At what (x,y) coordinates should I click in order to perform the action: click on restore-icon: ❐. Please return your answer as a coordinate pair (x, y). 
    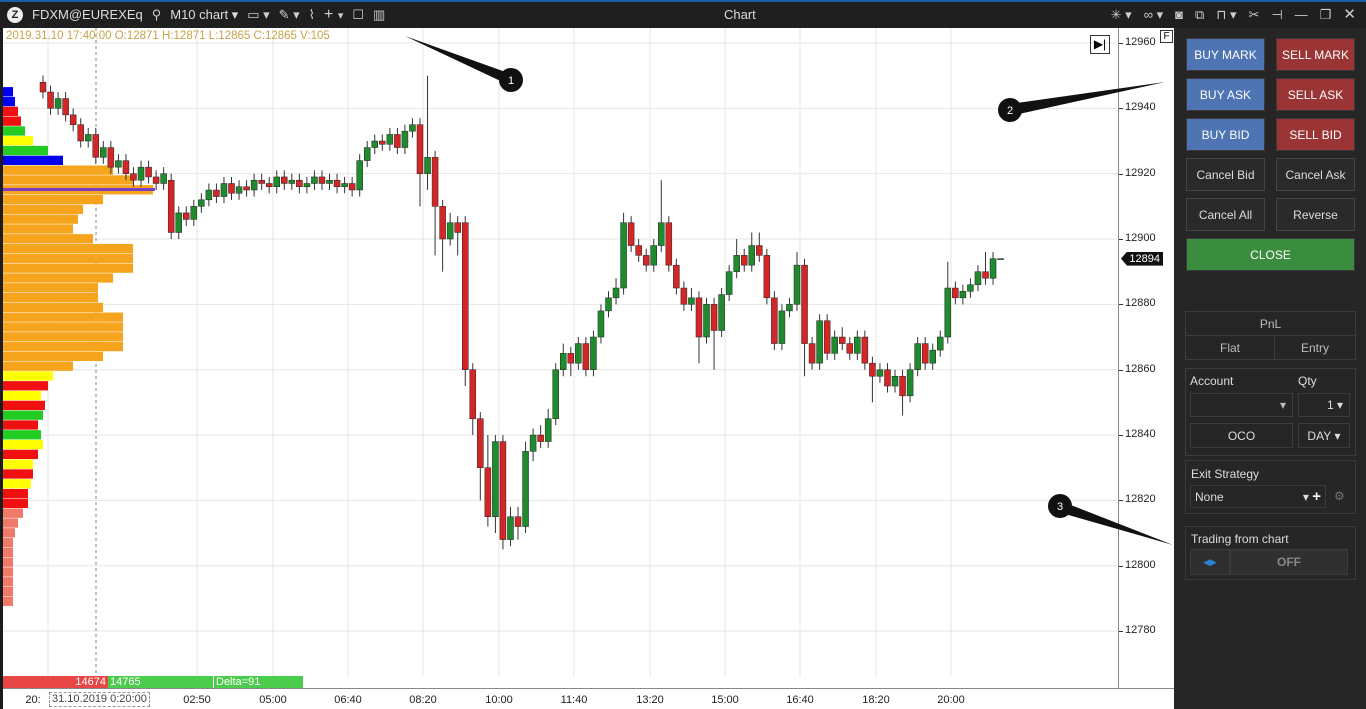
    Looking at the image, I should click on (1325, 14).